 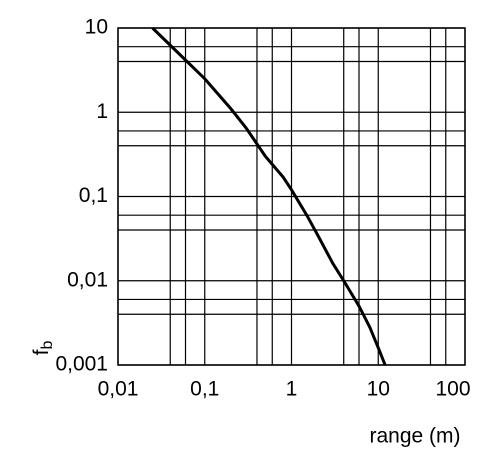 I want to click on x-tick-label: 0,01, so click(x=118, y=389).